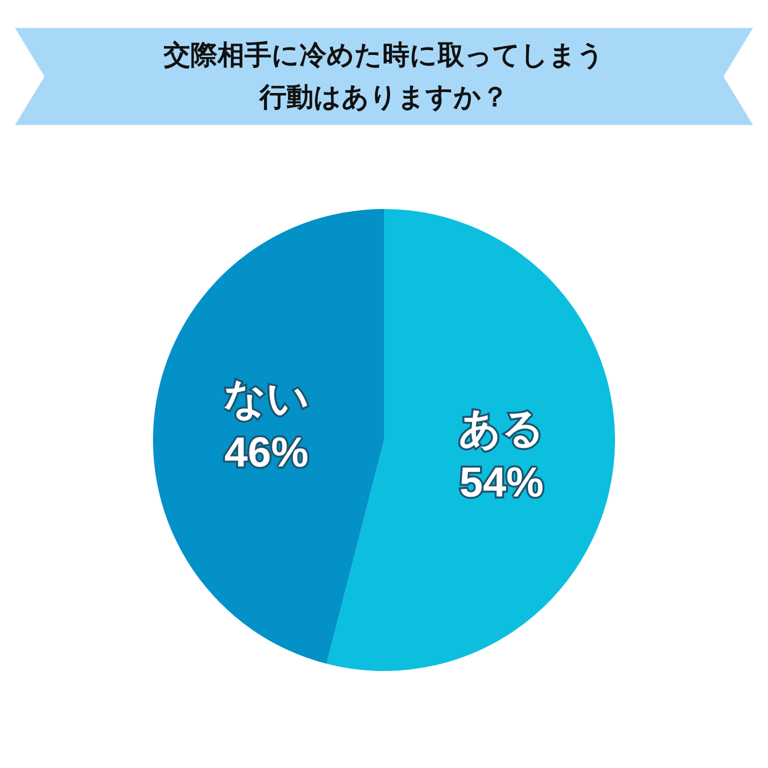  Describe the element at coordinates (501, 428) in the screenshot. I see `slice-label: ある` at that location.